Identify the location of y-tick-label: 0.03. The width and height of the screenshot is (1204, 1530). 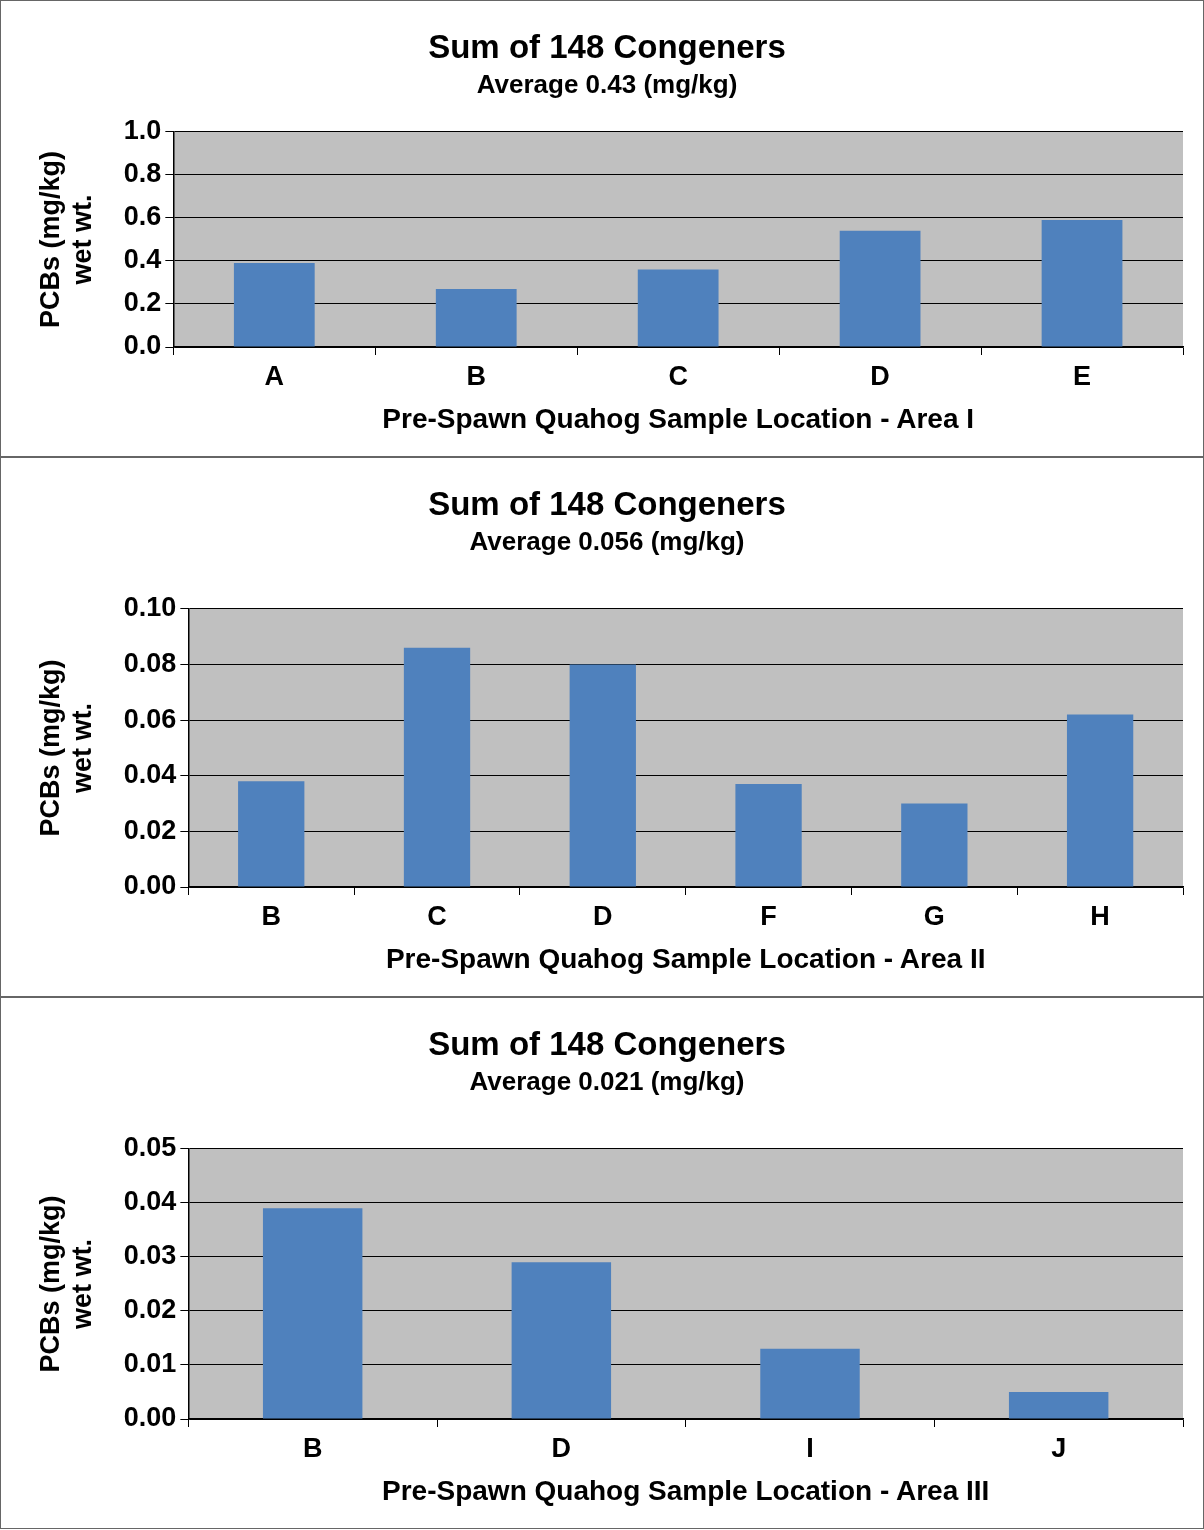
(150, 1255).